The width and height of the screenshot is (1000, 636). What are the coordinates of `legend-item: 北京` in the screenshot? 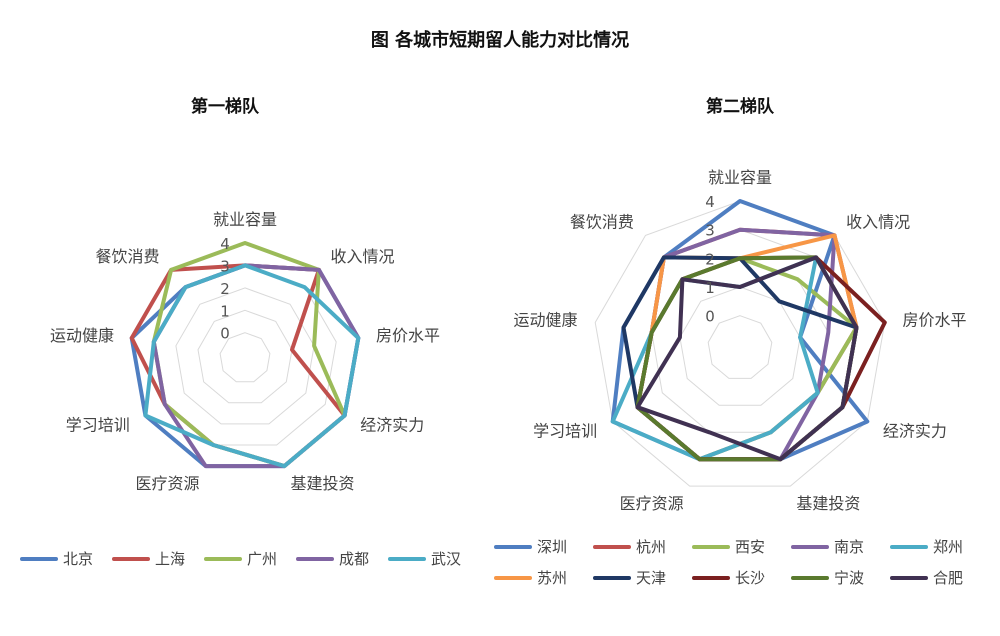 It's located at (66, 558).